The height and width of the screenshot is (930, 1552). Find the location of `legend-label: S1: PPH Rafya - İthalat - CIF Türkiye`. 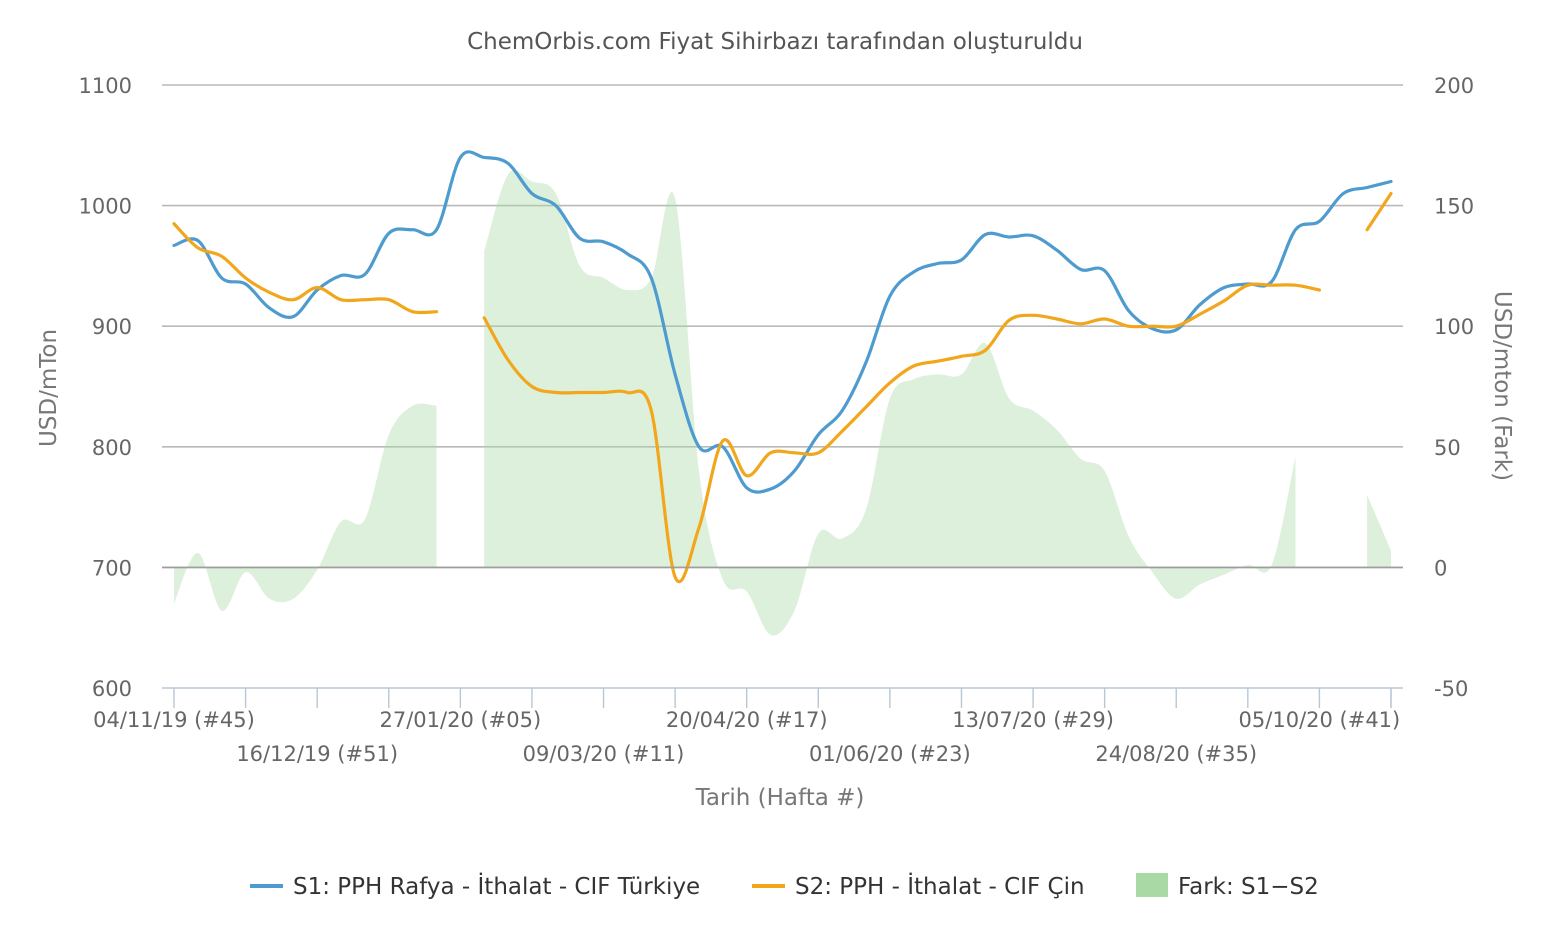

legend-label: S1: PPH Rafya - İthalat - CIF Türkiye is located at coordinates (496, 886).